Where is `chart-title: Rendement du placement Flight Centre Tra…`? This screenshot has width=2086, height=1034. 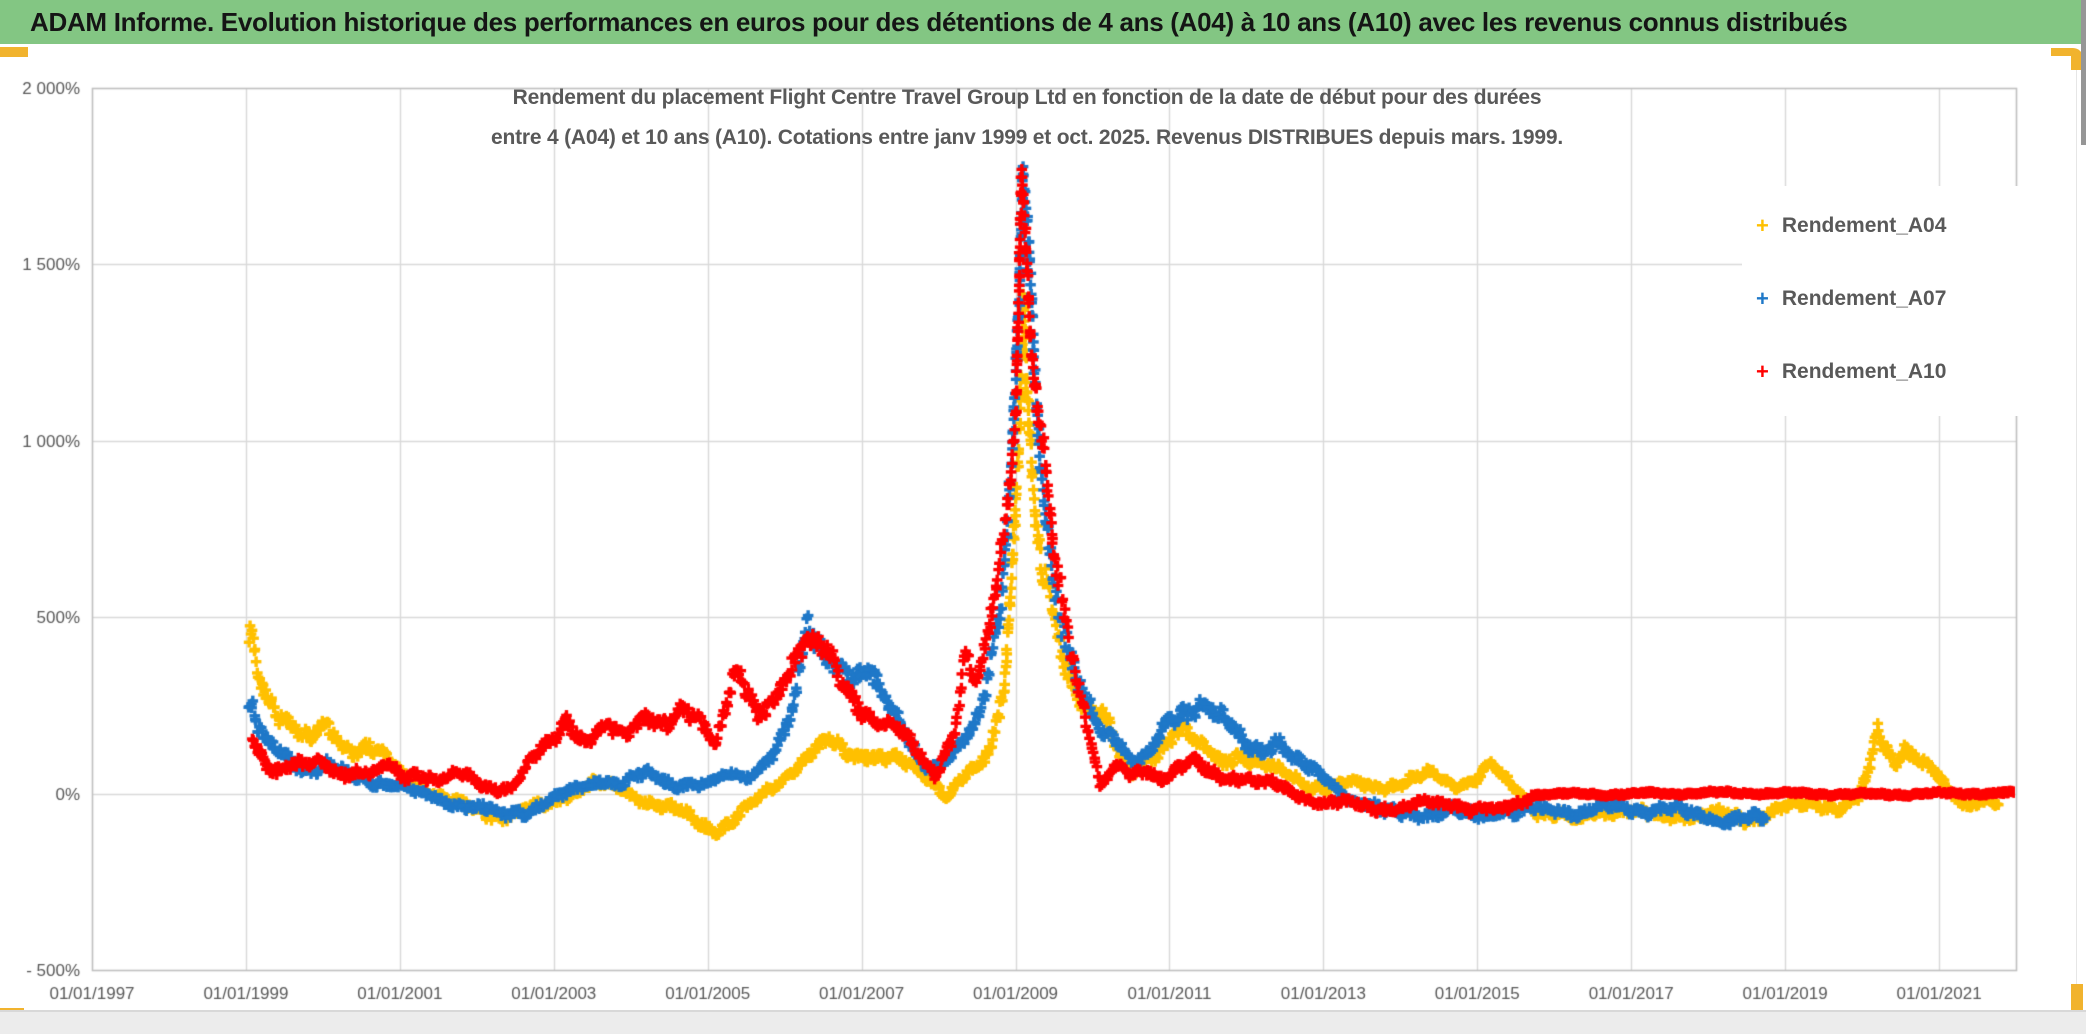 chart-title: Rendement du placement Flight Centre Tra… is located at coordinates (1035, 118).